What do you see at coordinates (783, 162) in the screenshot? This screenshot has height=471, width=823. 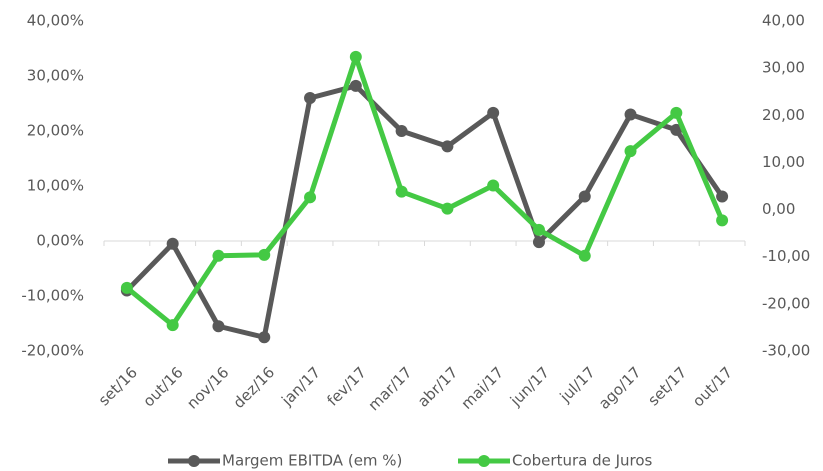 I see `y2-tick-label: 10,00` at bounding box center [783, 162].